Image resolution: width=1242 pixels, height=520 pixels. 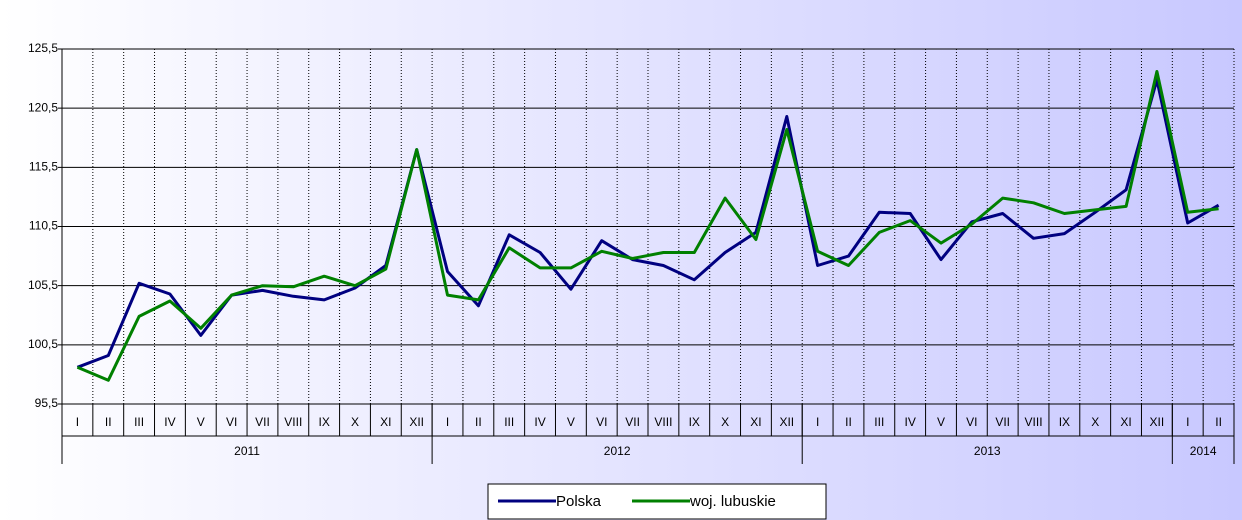 What do you see at coordinates (579, 501) in the screenshot?
I see `legend-label: Polska` at bounding box center [579, 501].